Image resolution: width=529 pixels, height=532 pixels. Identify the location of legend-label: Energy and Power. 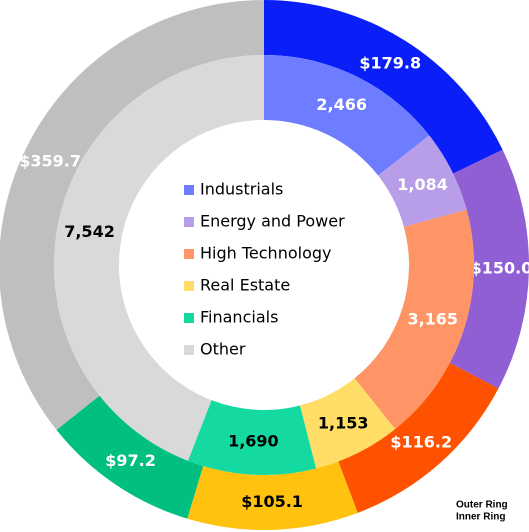
(272, 221).